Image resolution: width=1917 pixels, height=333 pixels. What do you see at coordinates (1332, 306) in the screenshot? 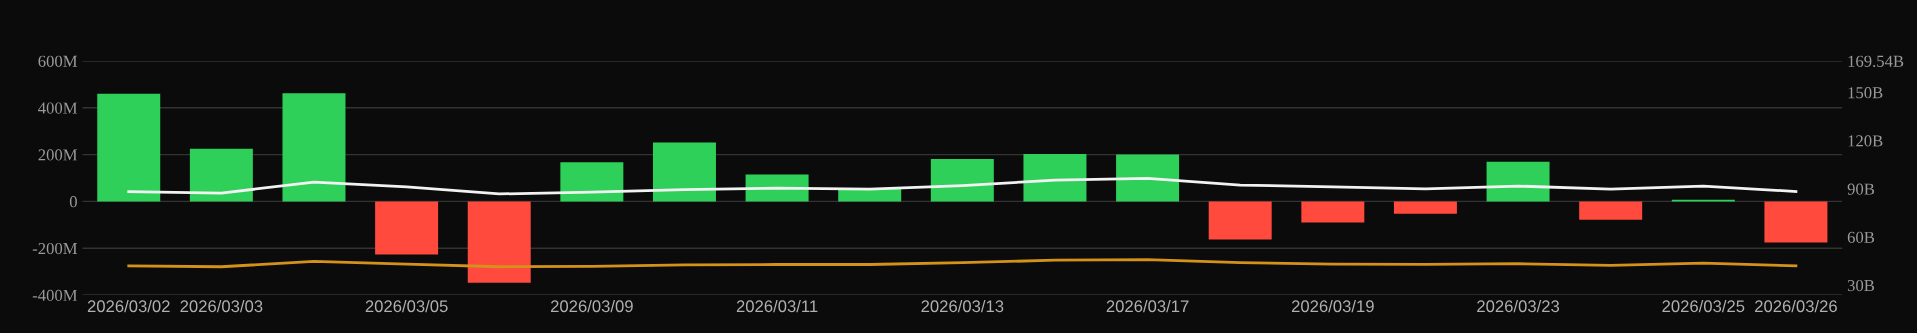
I see `x-tick-label: 2026/03/19` at bounding box center [1332, 306].